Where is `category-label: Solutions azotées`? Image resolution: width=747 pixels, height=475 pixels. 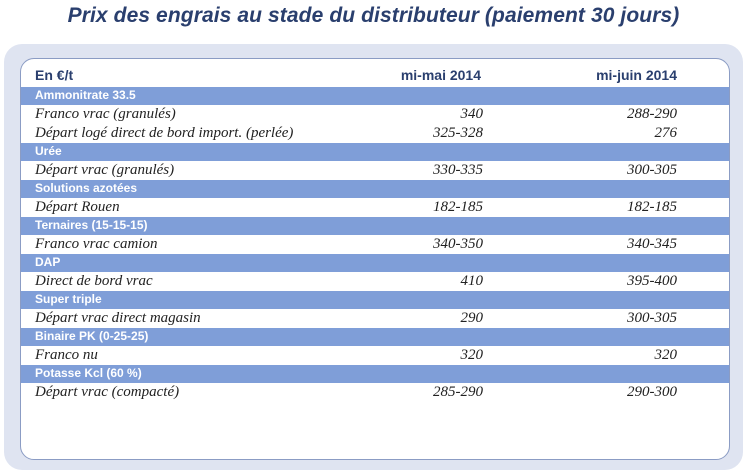
category-label: Solutions azotées is located at coordinates (86, 188).